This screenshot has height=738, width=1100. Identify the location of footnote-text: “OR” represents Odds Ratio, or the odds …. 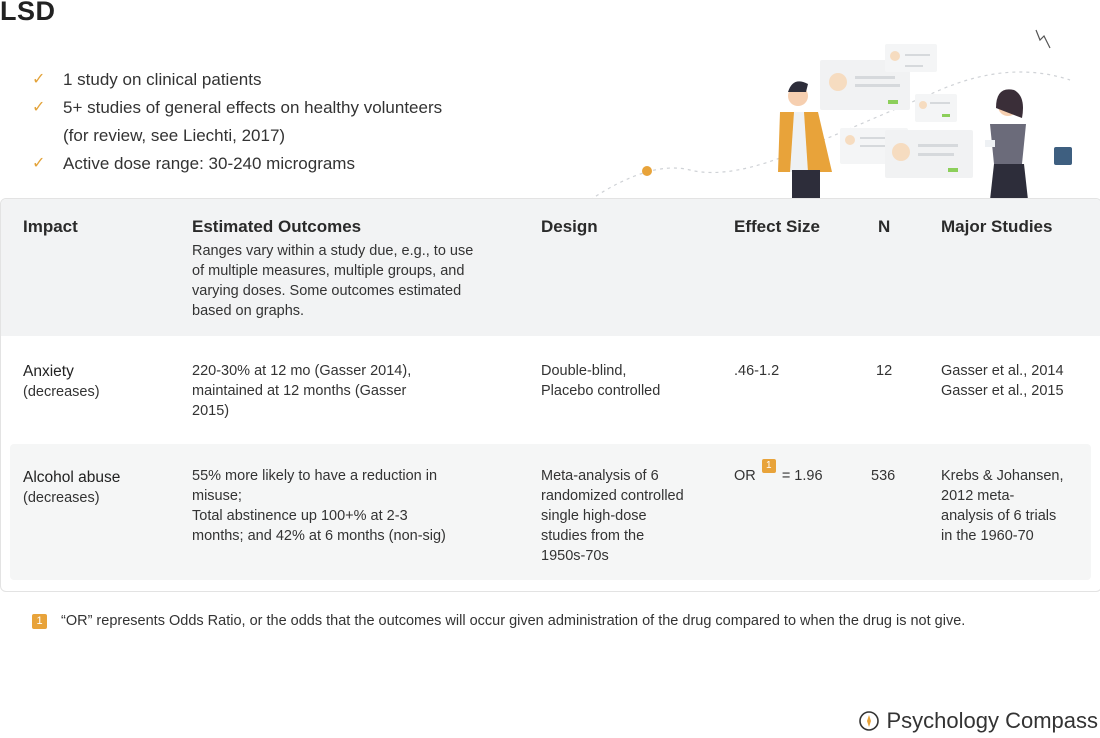
(513, 621).